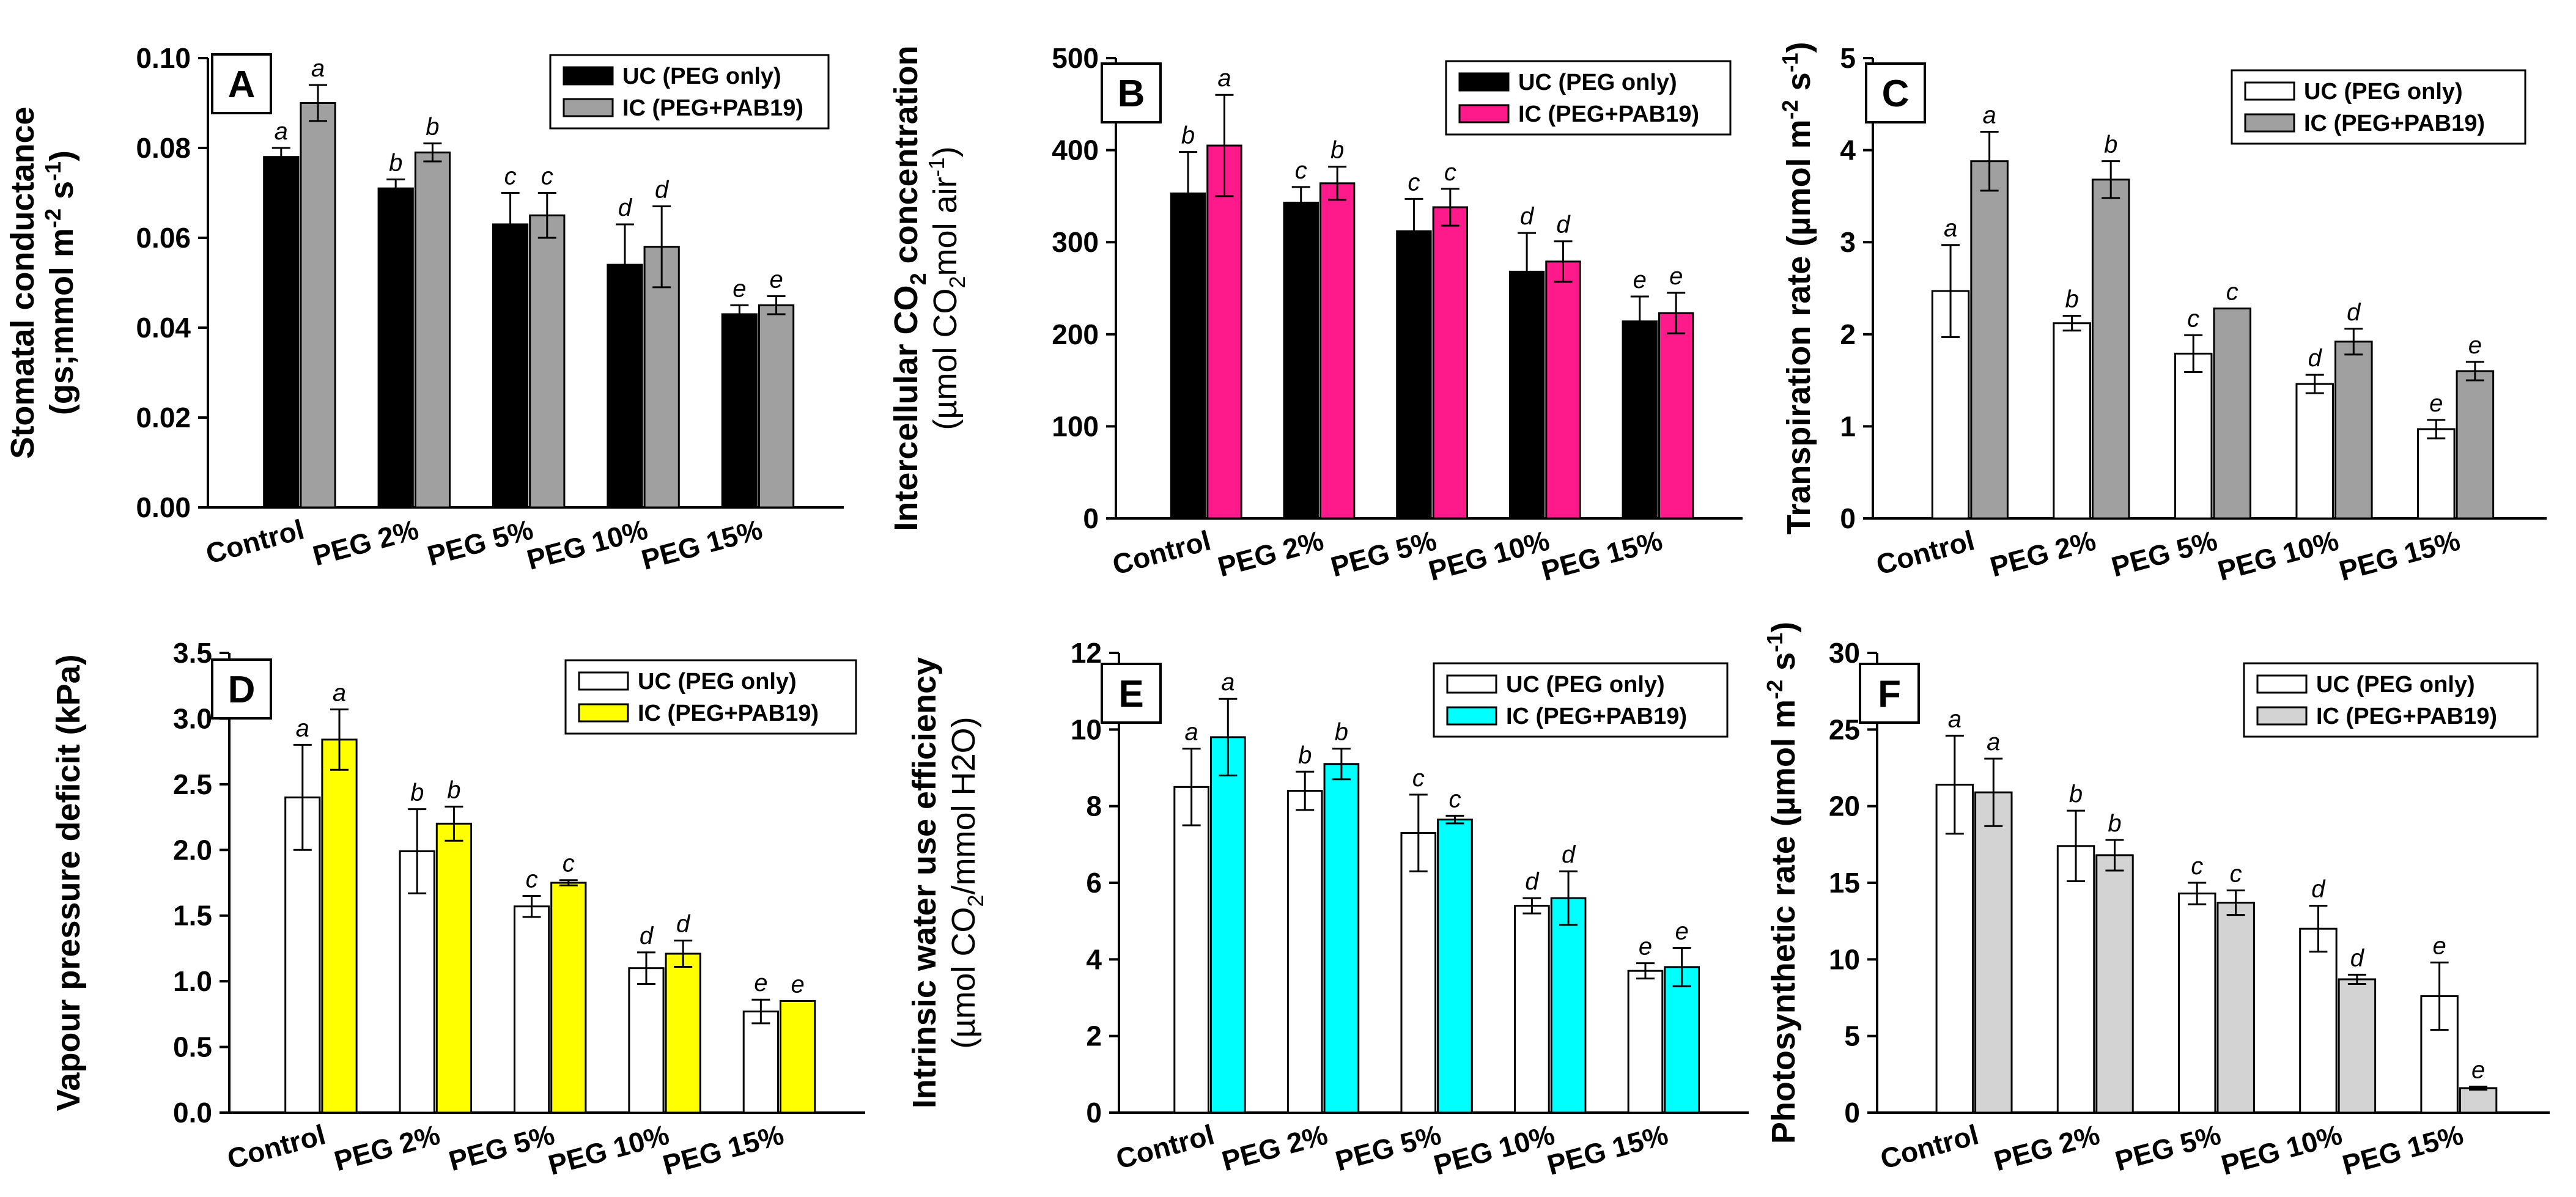 The height and width of the screenshot is (1197, 2576). I want to click on bar-D-s0-c3, so click(646, 1040).